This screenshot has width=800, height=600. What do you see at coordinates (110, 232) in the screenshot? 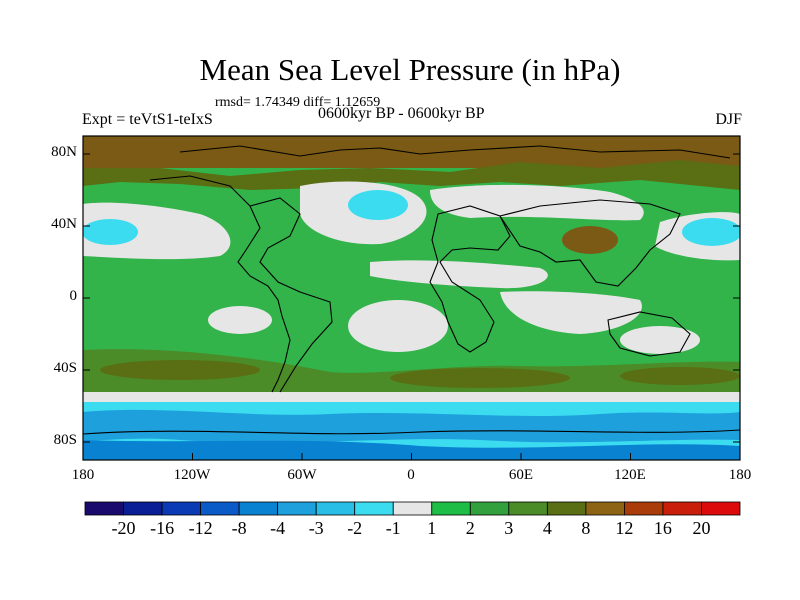
I see `north-pacific-low` at bounding box center [110, 232].